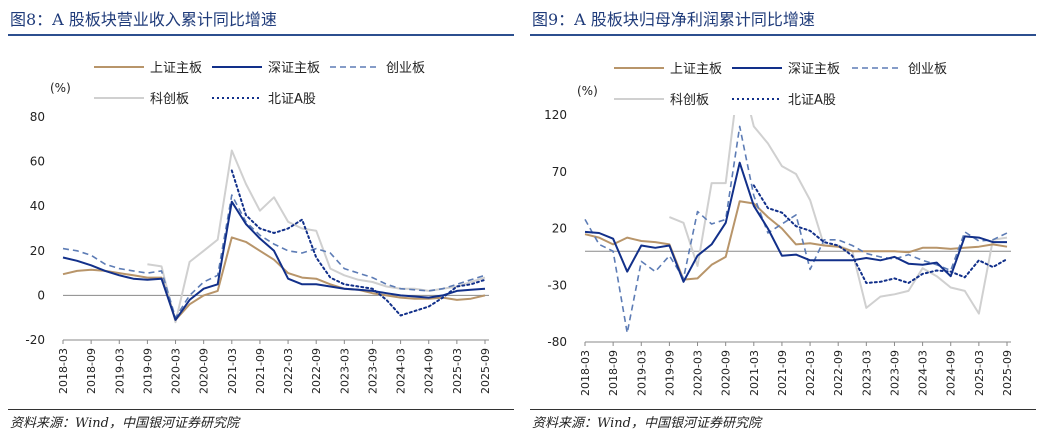  Describe the element at coordinates (559, 172) in the screenshot. I see `y-tick-label: 70` at that location.